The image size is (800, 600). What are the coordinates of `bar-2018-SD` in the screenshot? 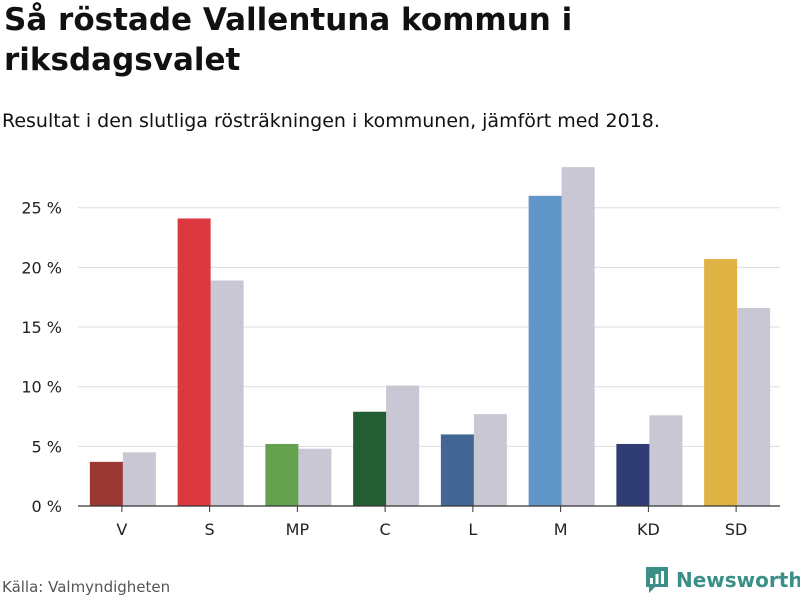 It's located at (754, 406).